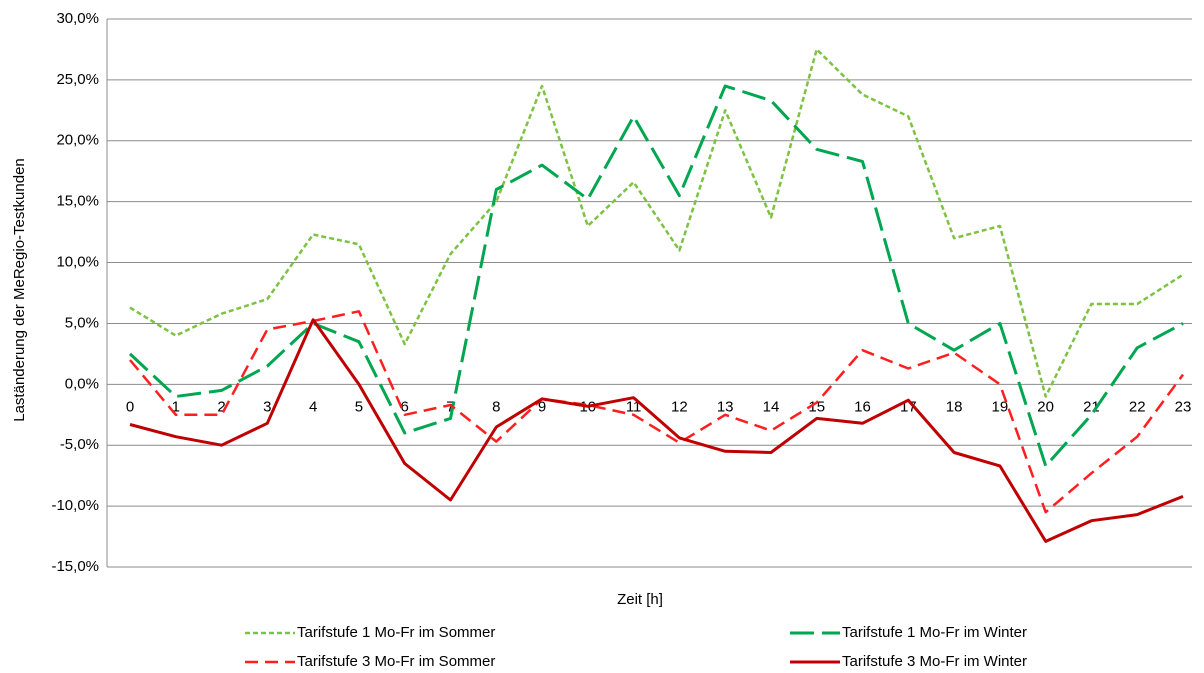  Describe the element at coordinates (77, 18) in the screenshot. I see `y-tick-label: 30,0%` at that location.